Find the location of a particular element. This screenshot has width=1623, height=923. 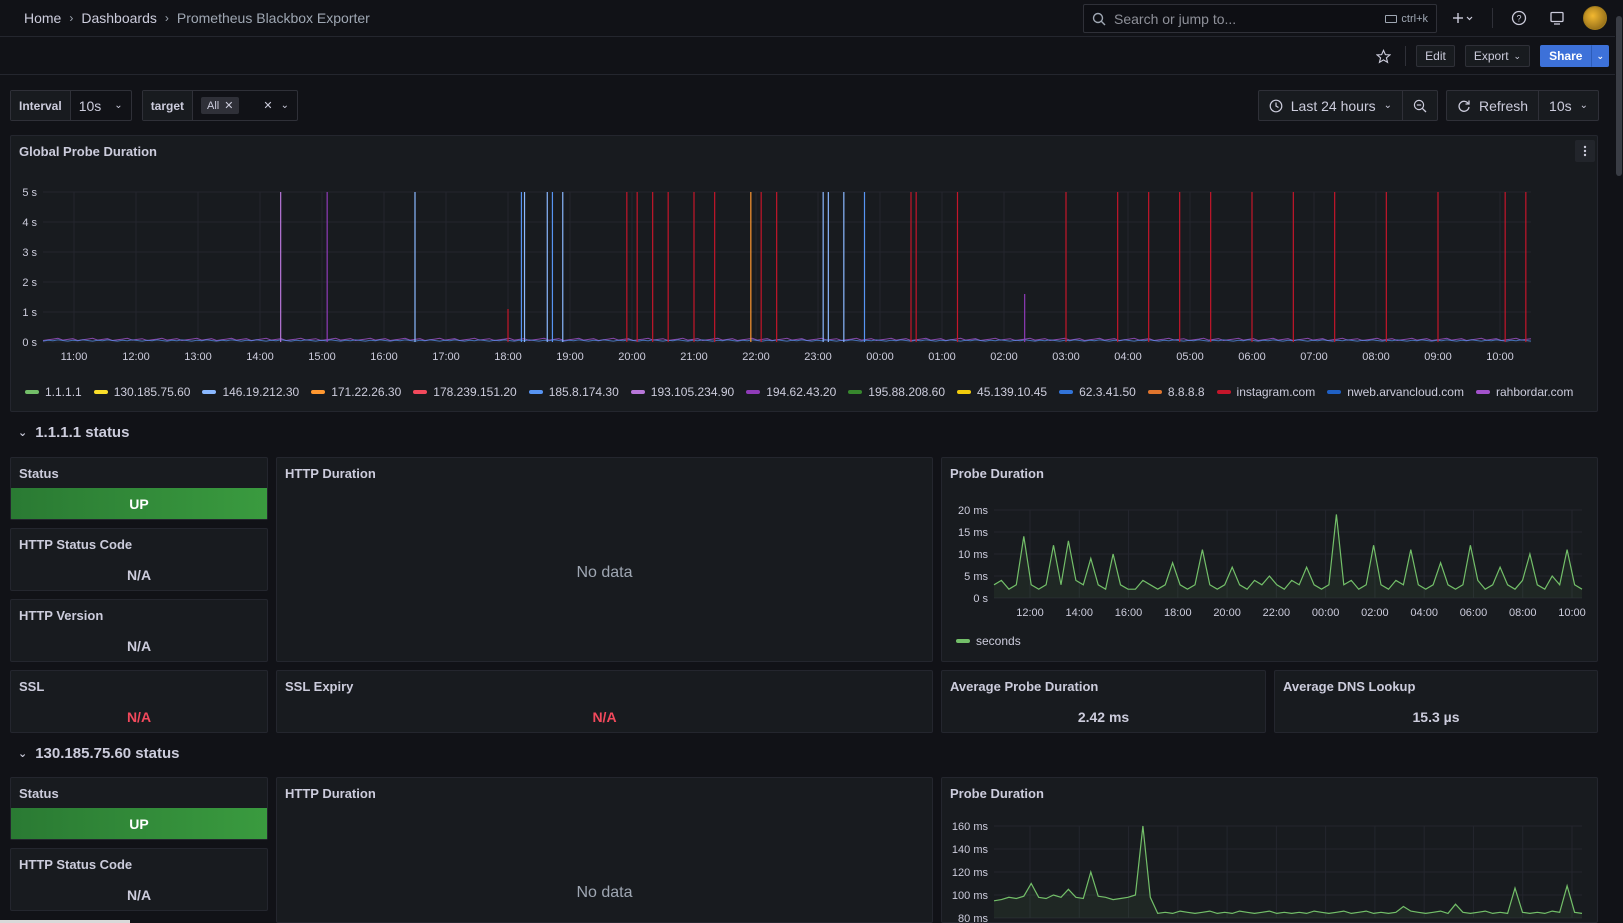

legend-item: nweb.arvancloud.com is located at coordinates (1395, 392).